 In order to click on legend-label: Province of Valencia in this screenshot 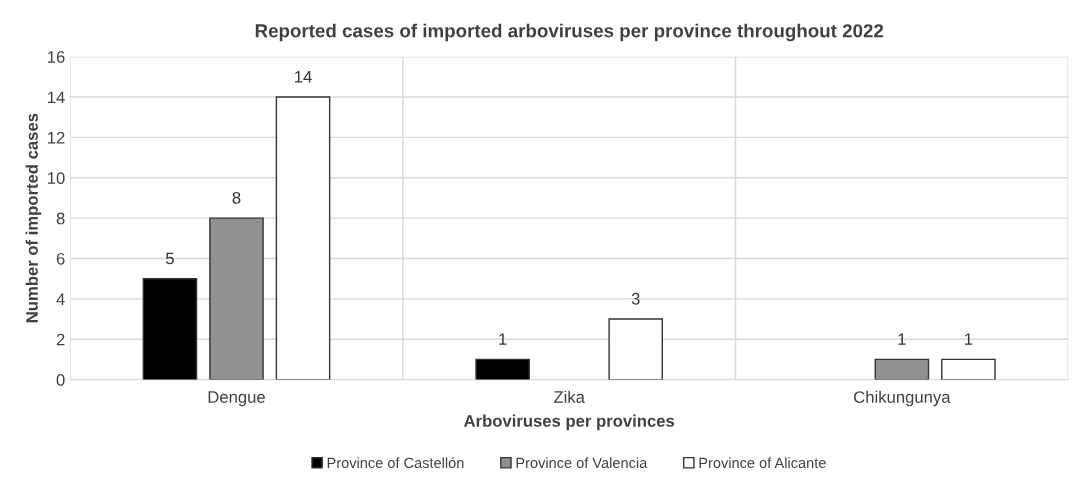, I will do `click(582, 463)`.